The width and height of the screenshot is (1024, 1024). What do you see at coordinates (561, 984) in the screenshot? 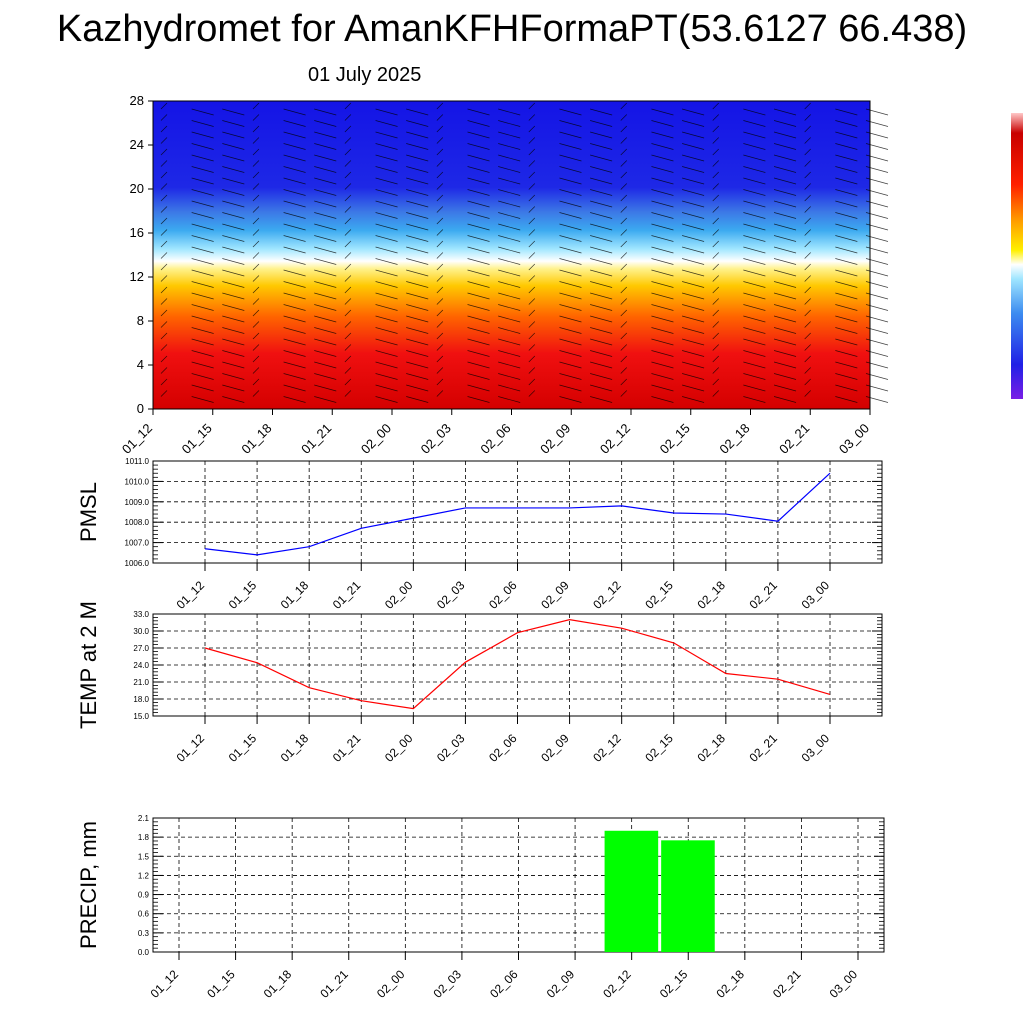
I see `x-tick-label: 02_09` at bounding box center [561, 984].